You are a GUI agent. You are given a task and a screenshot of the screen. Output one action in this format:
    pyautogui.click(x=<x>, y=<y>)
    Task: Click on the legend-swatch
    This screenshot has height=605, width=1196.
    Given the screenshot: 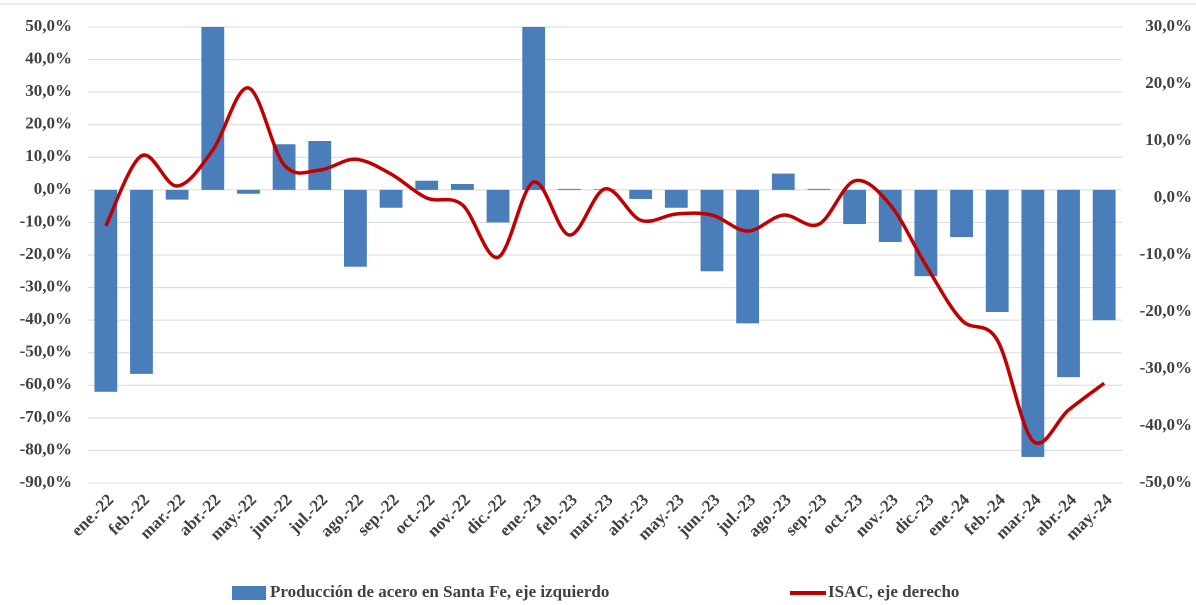 What is the action you would take?
    pyautogui.click(x=249, y=593)
    